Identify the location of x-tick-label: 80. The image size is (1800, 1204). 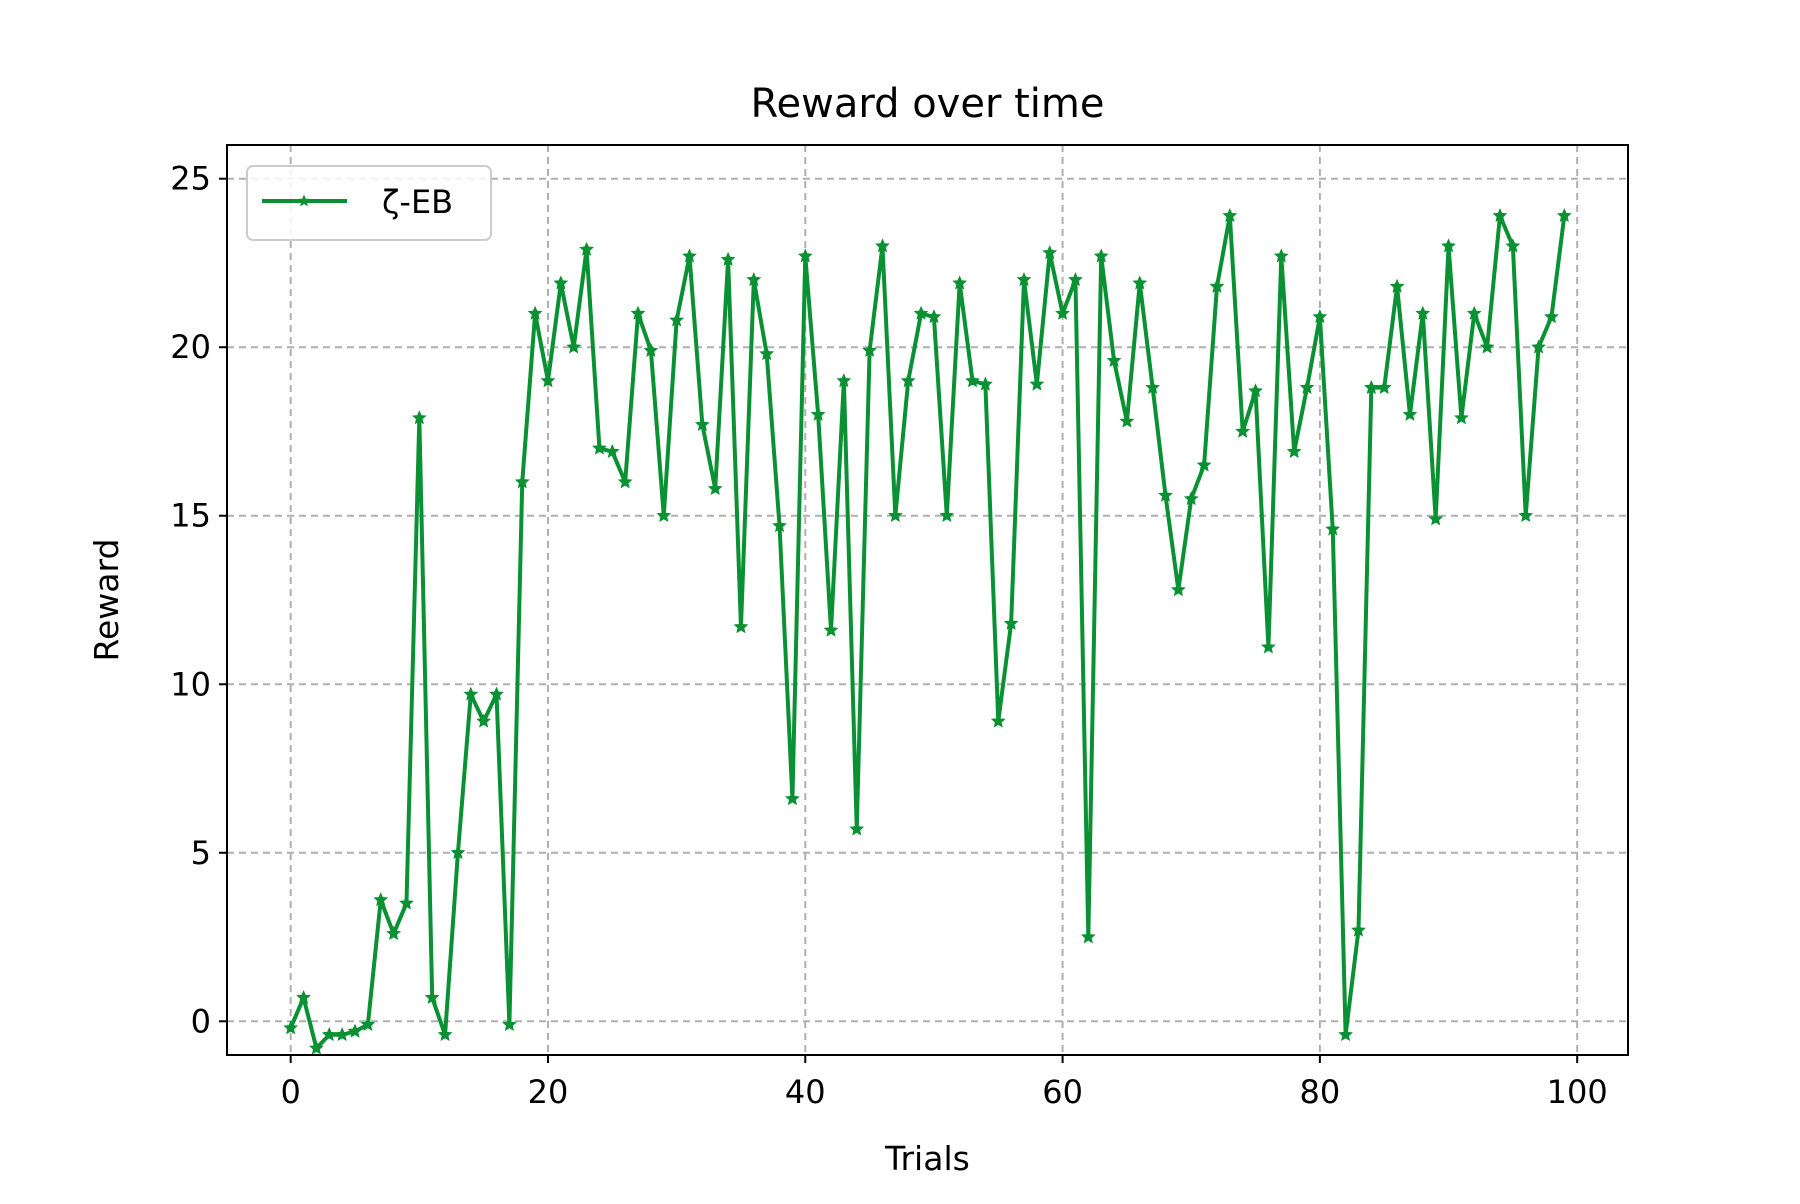
(1320, 1092).